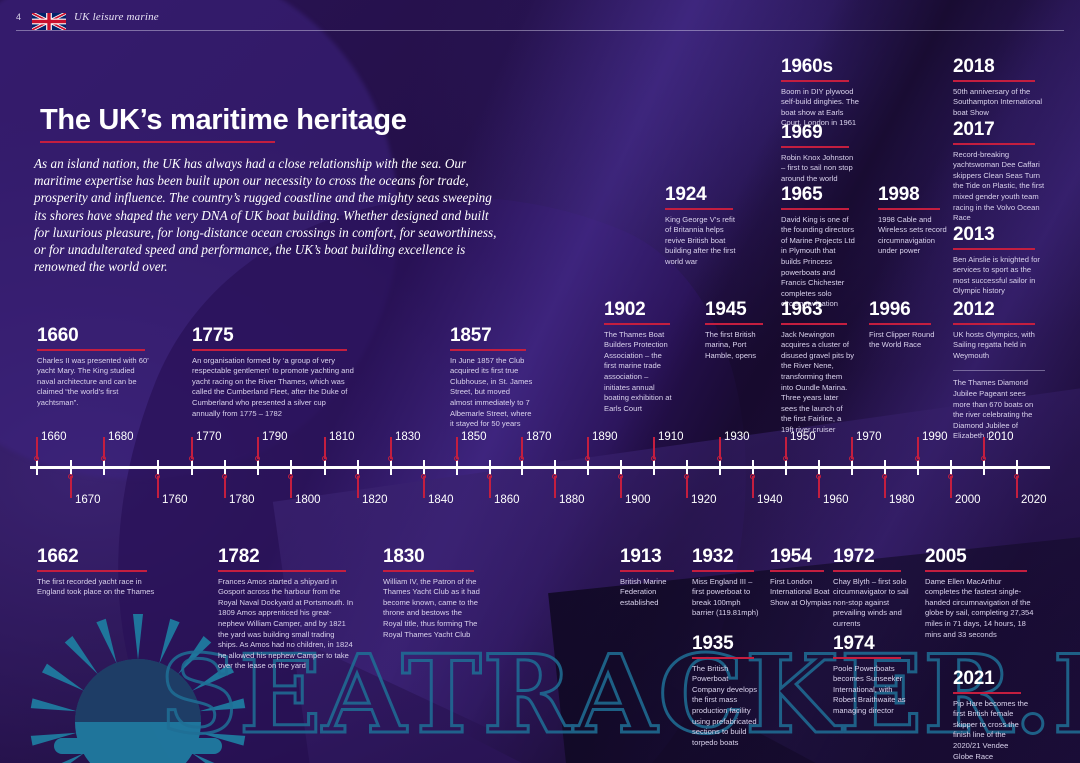  Describe the element at coordinates (713, 643) in the screenshot. I see `entry-year: 1935` at that location.